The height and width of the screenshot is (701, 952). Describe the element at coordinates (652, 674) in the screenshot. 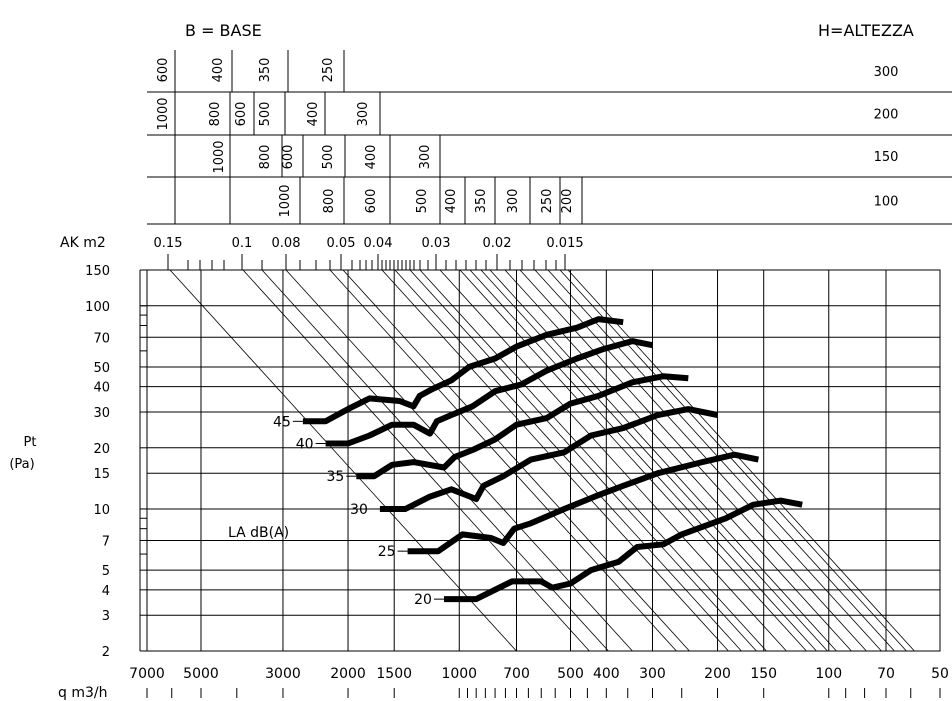

I see `x-tick-label: 300` at that location.